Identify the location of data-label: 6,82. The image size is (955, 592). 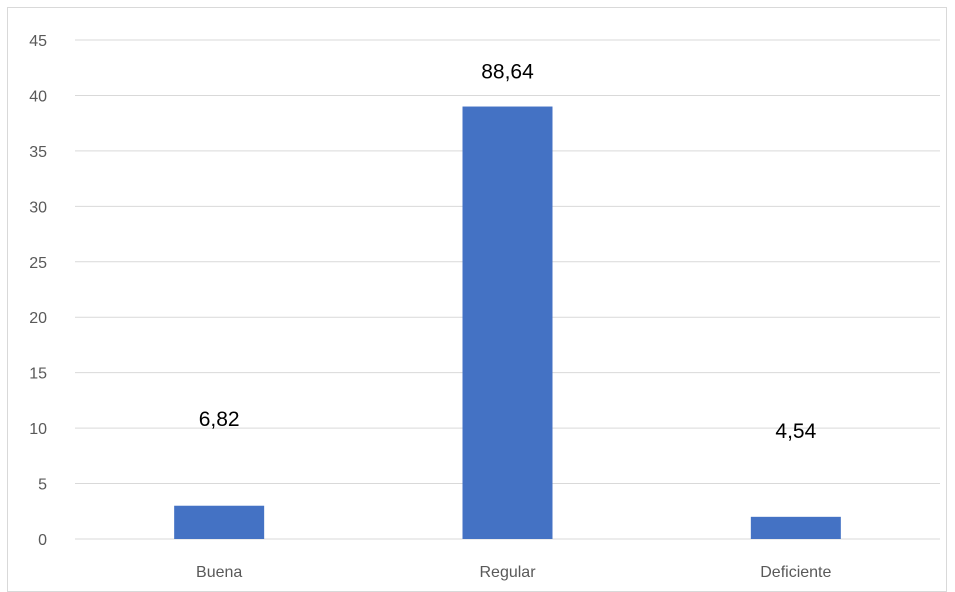
(219, 419).